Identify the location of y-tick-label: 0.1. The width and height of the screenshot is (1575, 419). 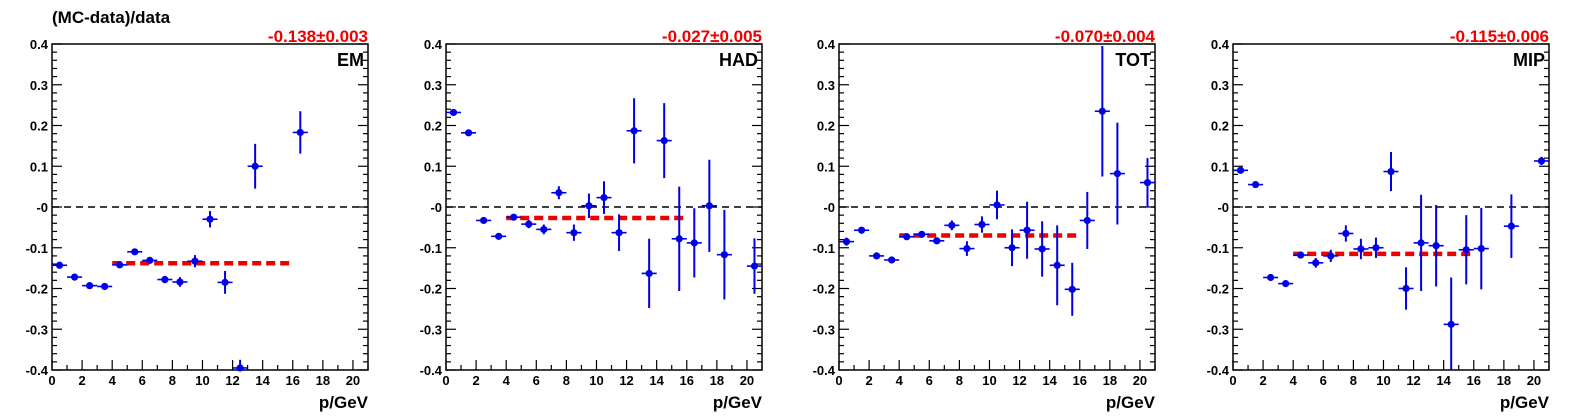
(1220, 166).